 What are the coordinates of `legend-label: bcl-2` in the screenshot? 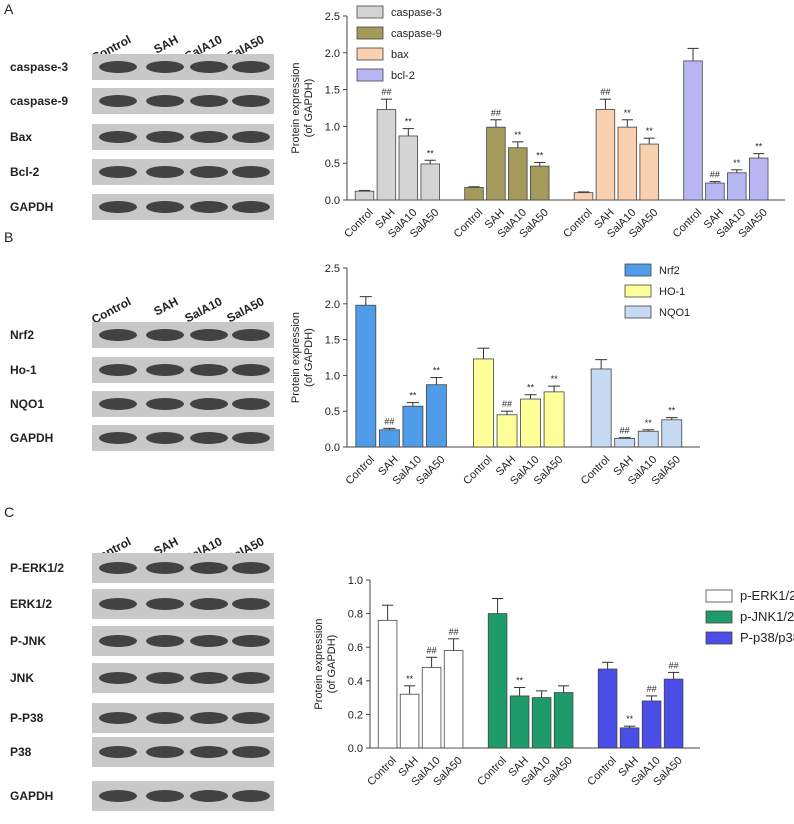 It's located at (403, 76).